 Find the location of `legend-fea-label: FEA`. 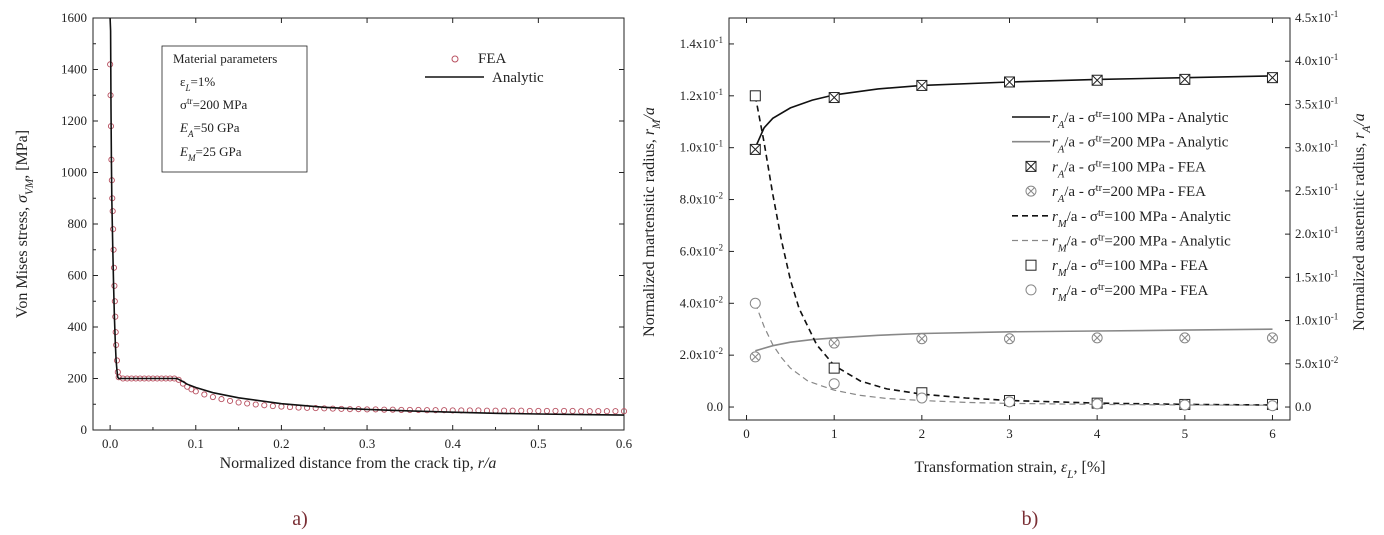

legend-fea-label: FEA is located at coordinates (492, 59).